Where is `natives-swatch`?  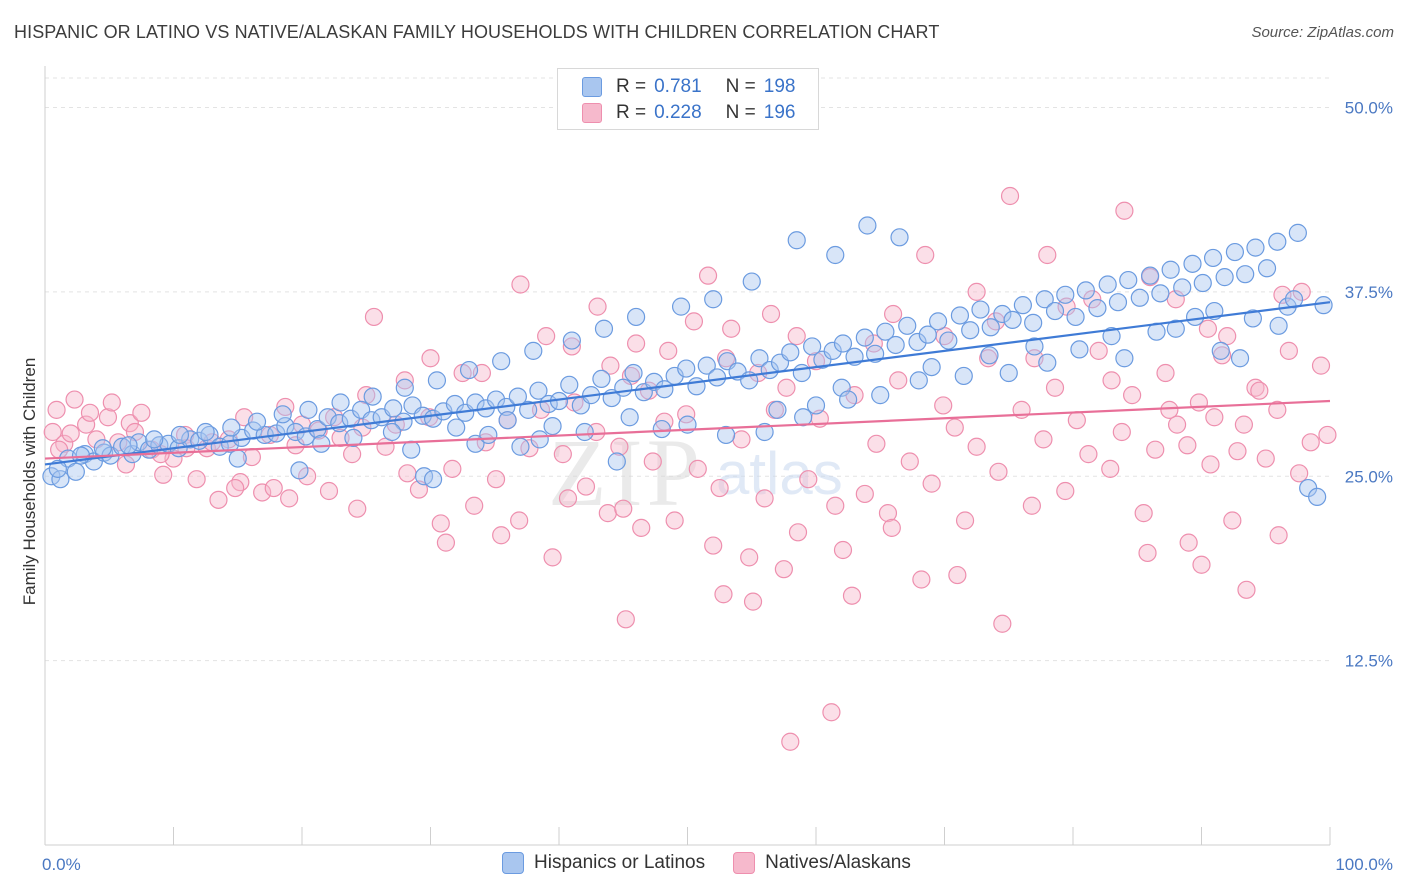 natives-swatch is located at coordinates (592, 113).